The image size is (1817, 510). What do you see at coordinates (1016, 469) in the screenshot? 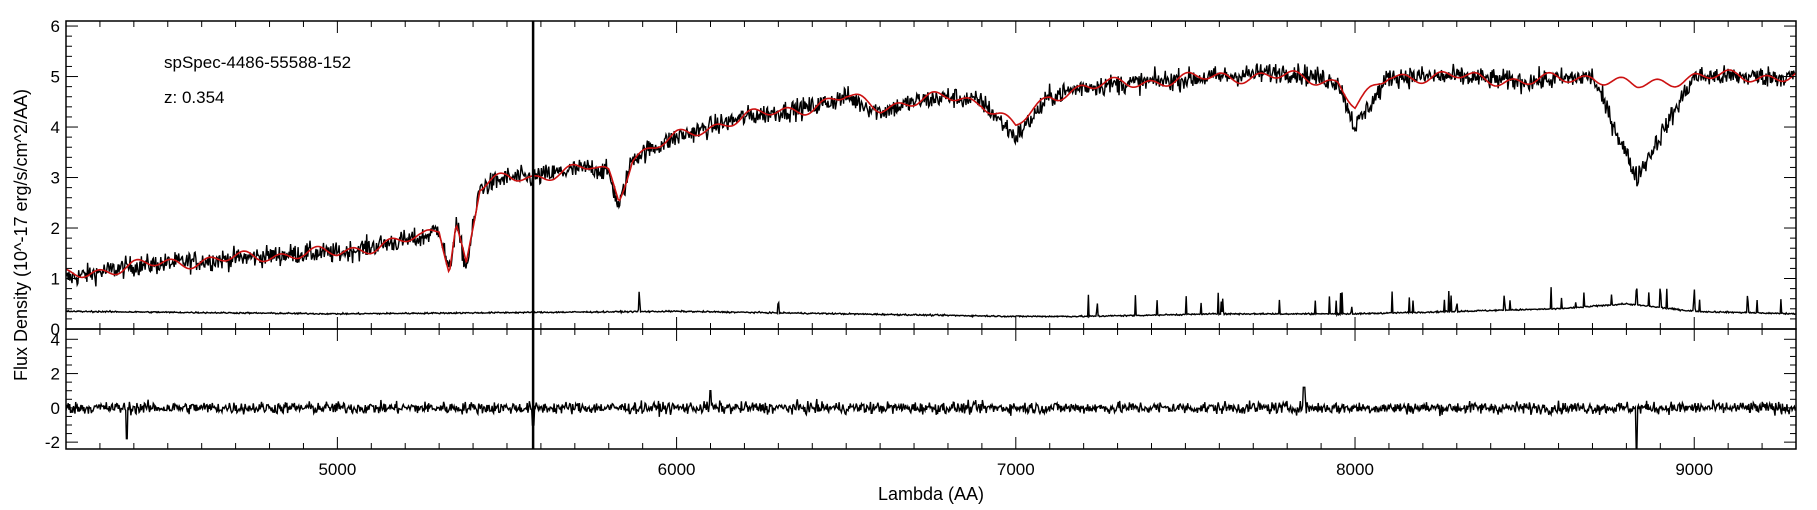
I see `x-tick-label: 7000` at bounding box center [1016, 469].